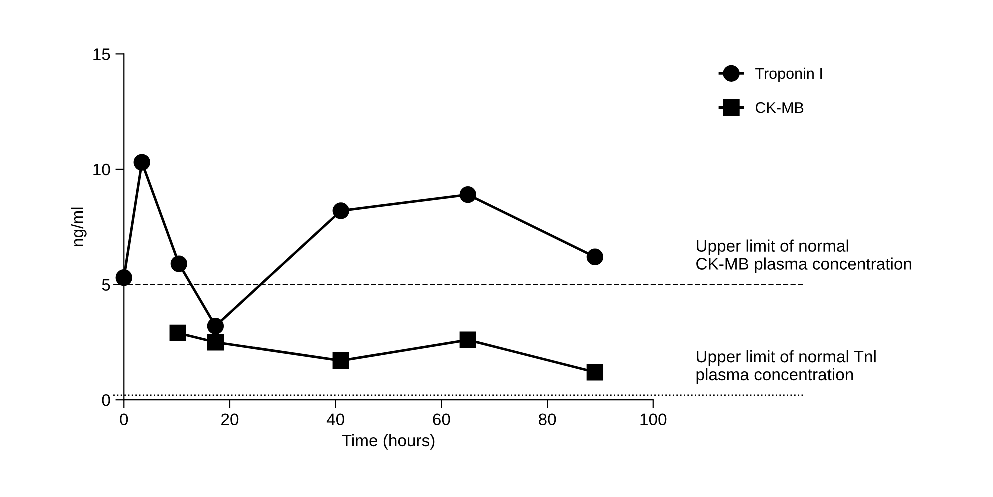 The image size is (993, 497). What do you see at coordinates (653, 420) in the screenshot?
I see `x-tick-label: 100` at bounding box center [653, 420].